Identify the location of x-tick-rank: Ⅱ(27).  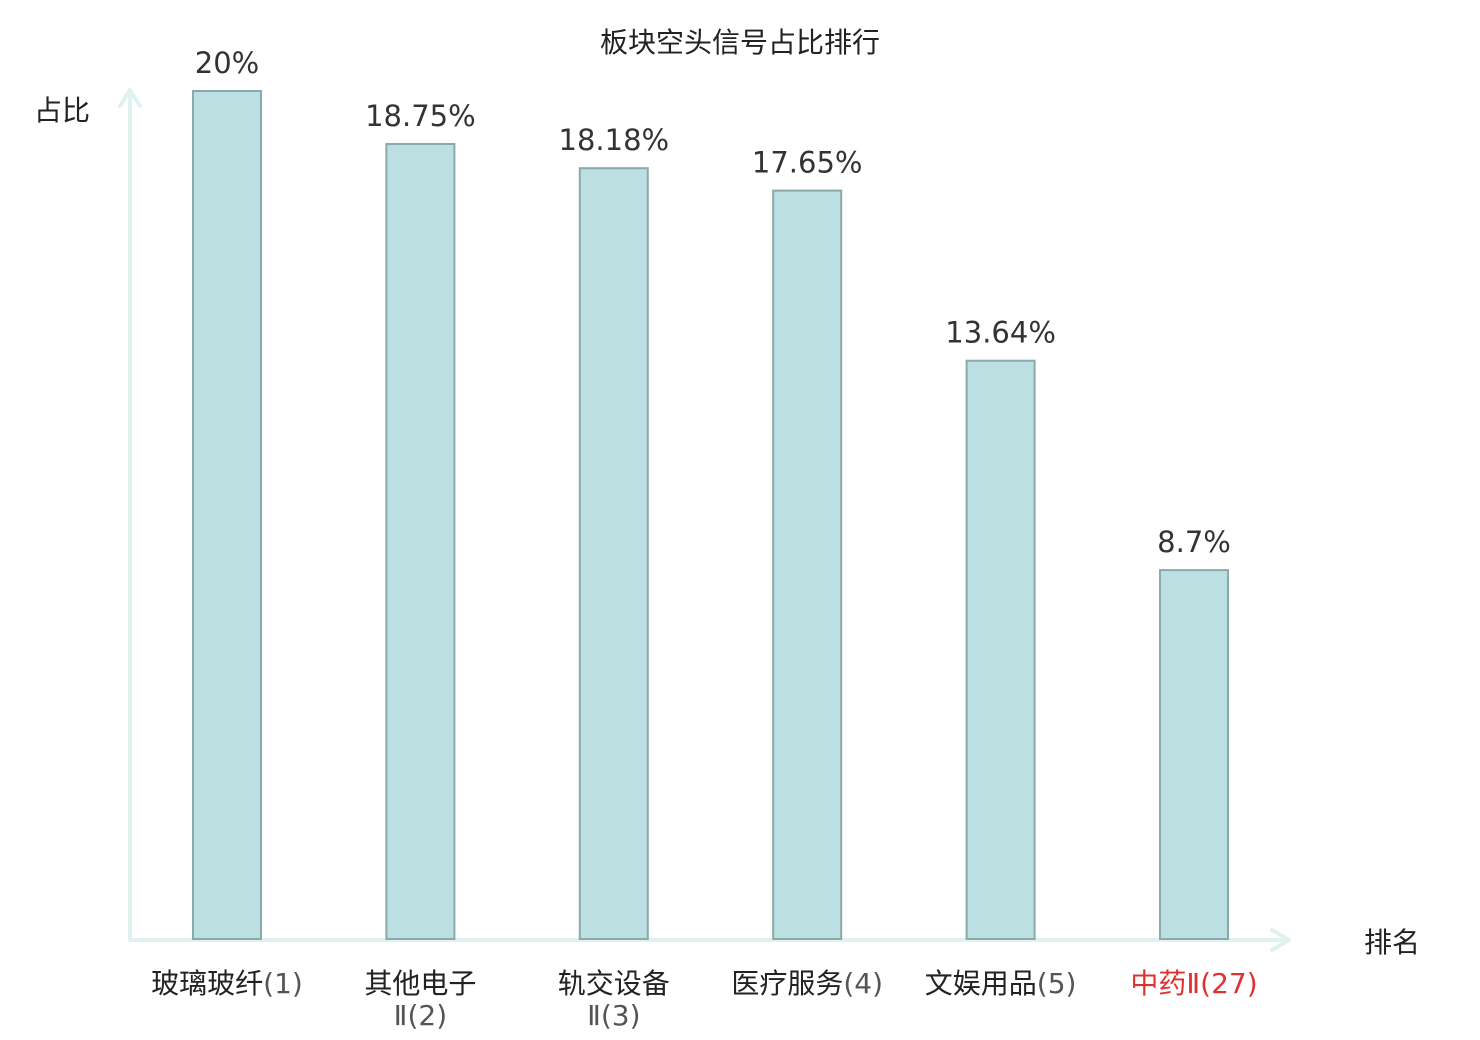
(1221, 983).